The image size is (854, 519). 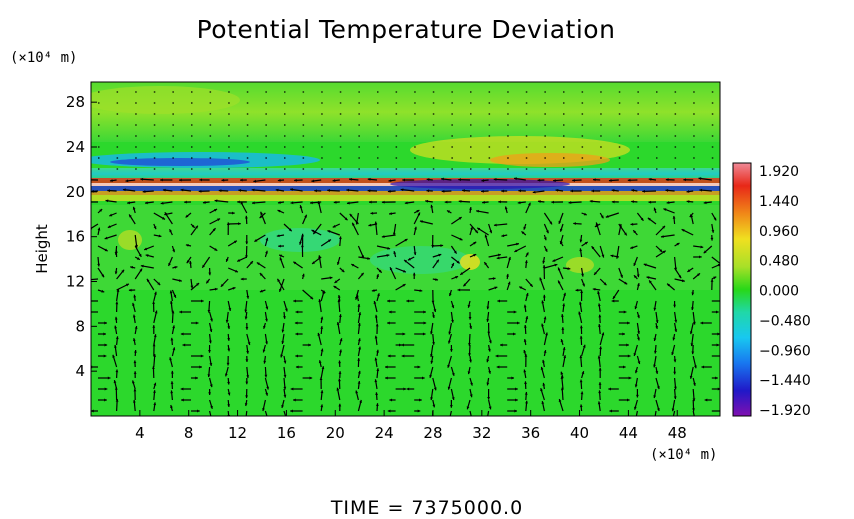 What do you see at coordinates (189, 433) in the screenshot?
I see `x-tick-label: 8` at bounding box center [189, 433].